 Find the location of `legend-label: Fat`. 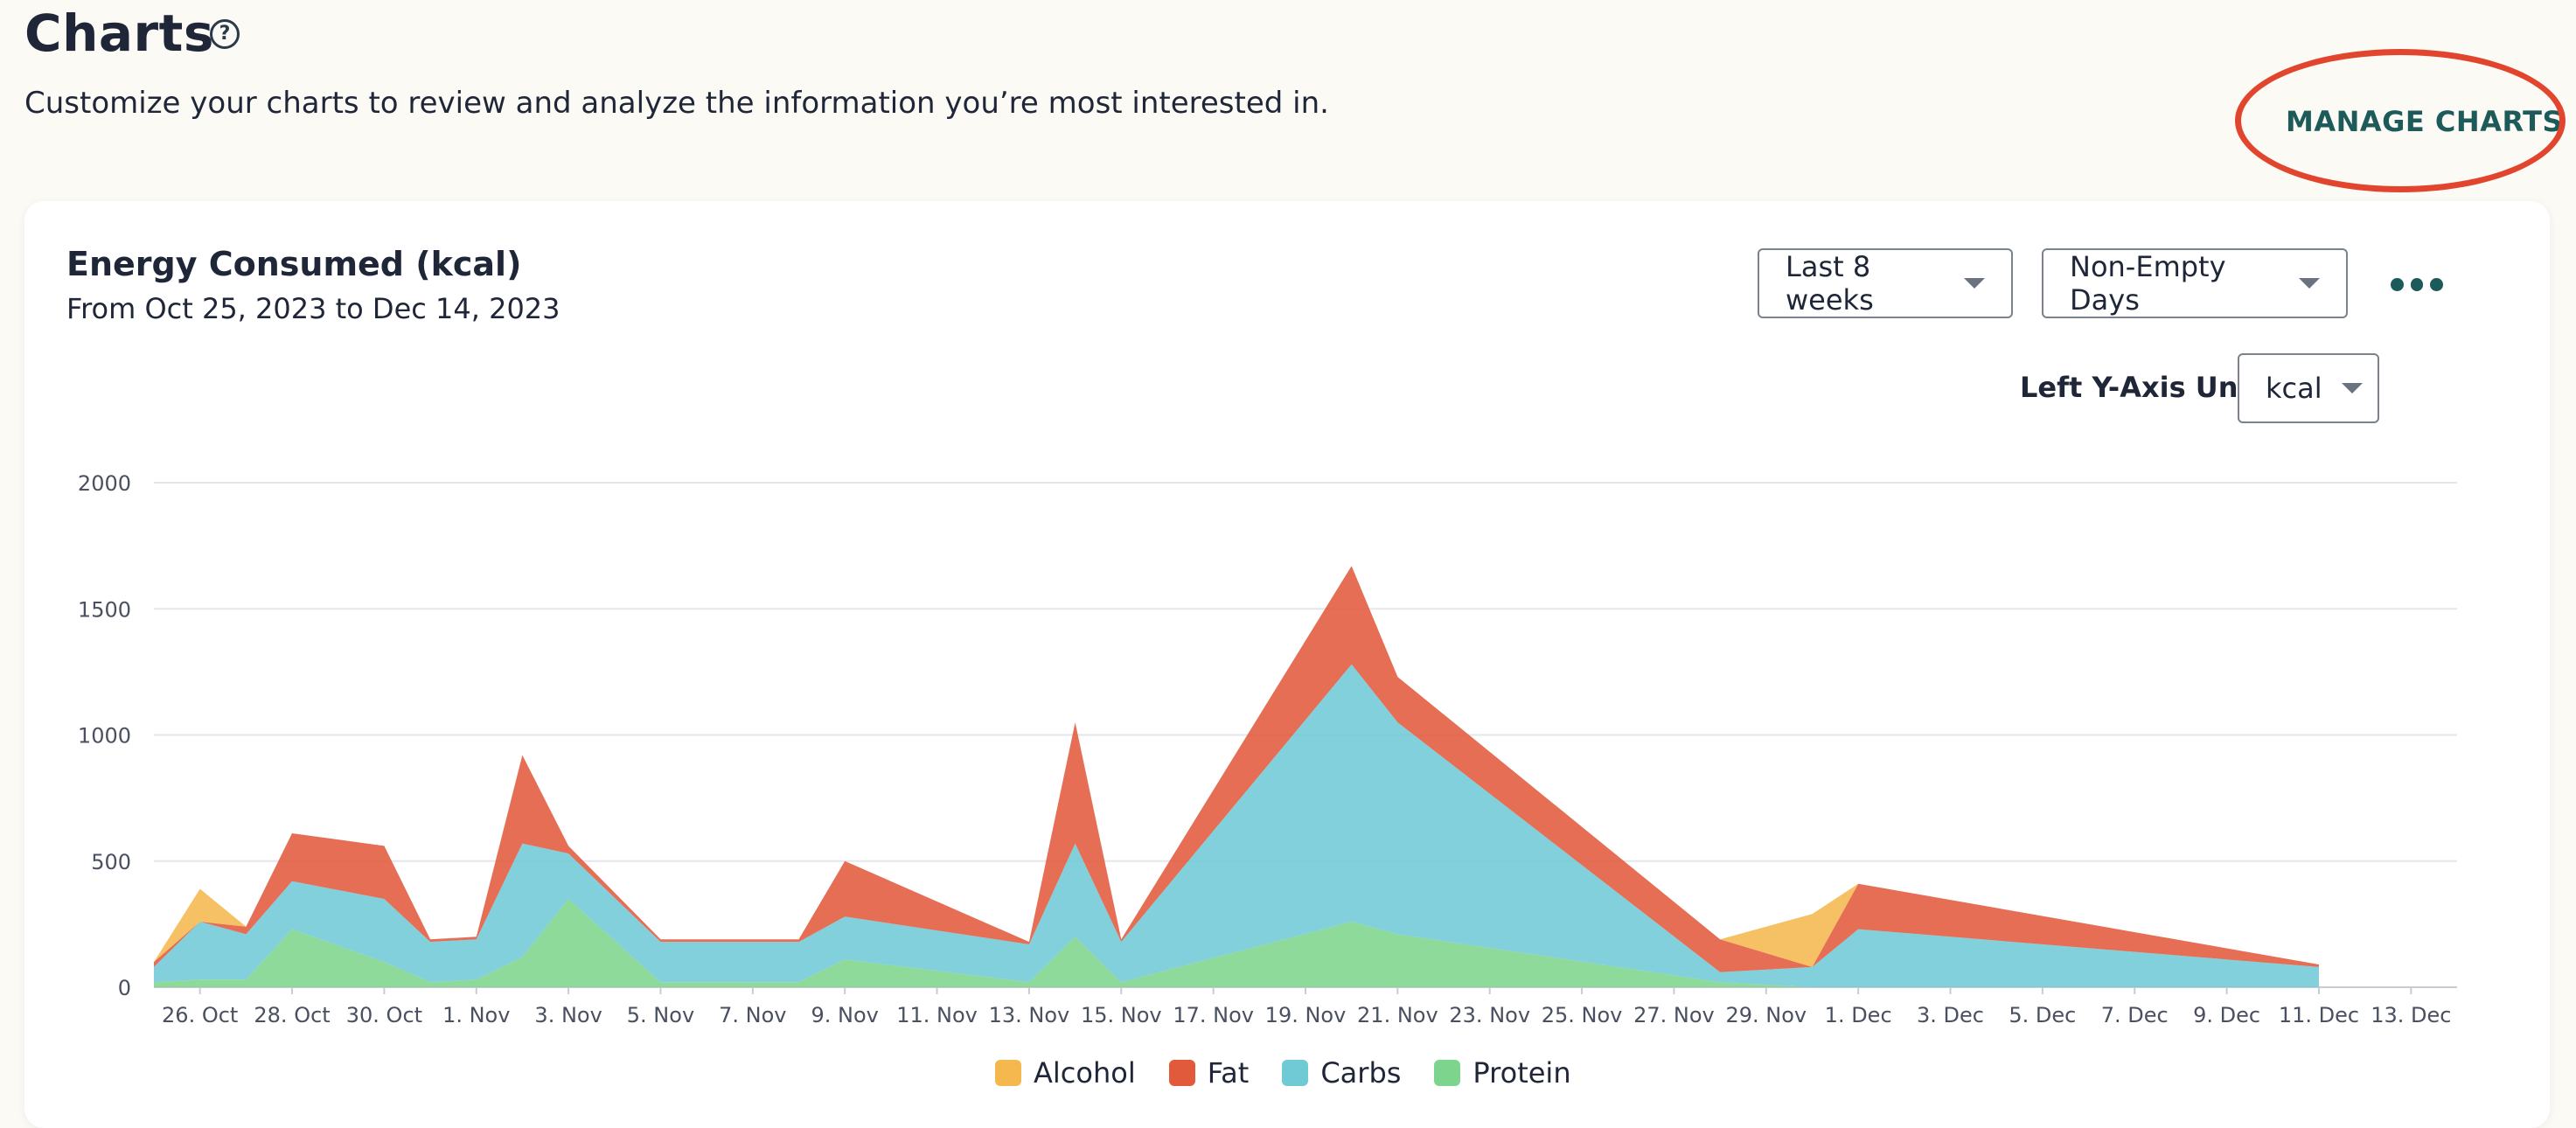

legend-label: Fat is located at coordinates (1228, 1073).